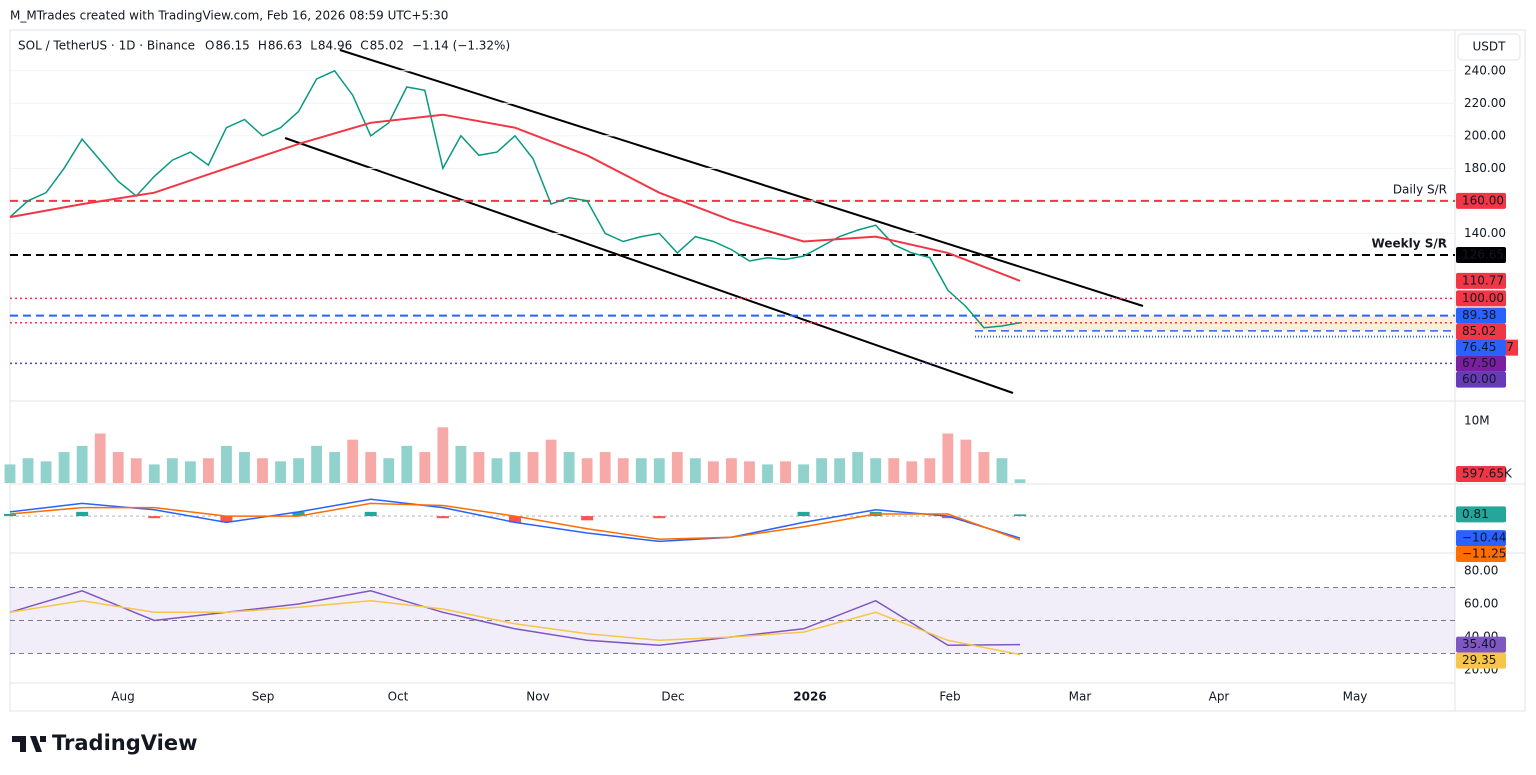 The height and width of the screenshot is (775, 1536). What do you see at coordinates (124, 743) in the screenshot?
I see `brand: TradingView` at bounding box center [124, 743].